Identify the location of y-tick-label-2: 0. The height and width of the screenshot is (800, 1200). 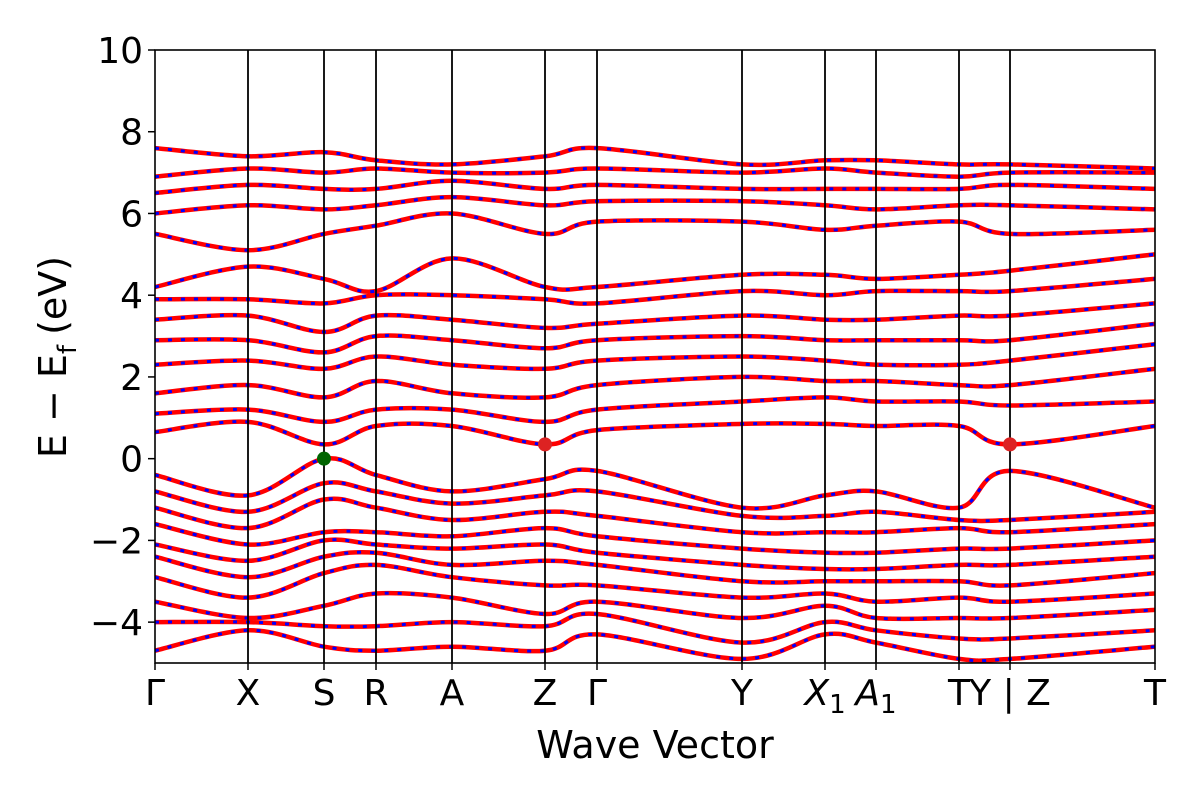
(131, 460).